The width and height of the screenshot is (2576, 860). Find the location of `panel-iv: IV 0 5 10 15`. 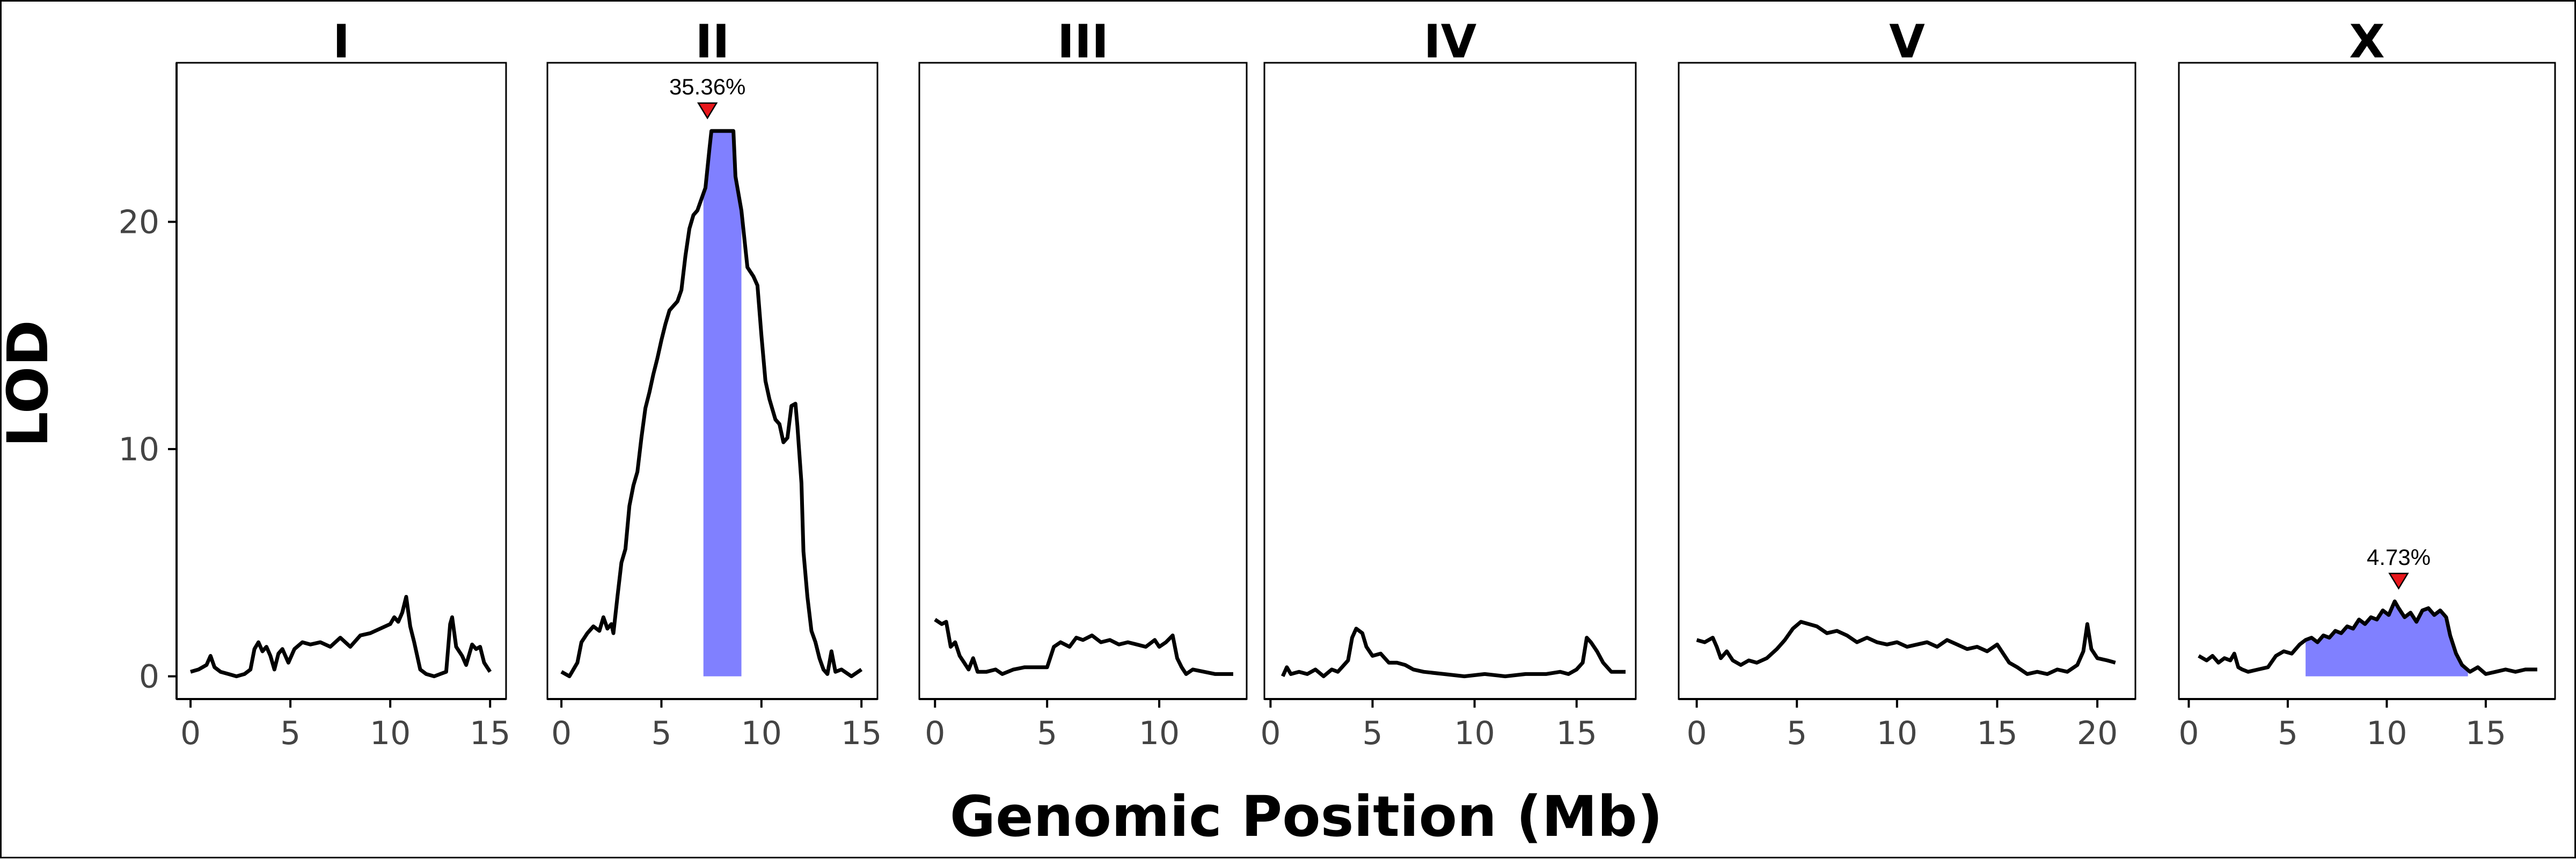

panel-iv: IV 0 5 10 15 is located at coordinates (1448, 383).